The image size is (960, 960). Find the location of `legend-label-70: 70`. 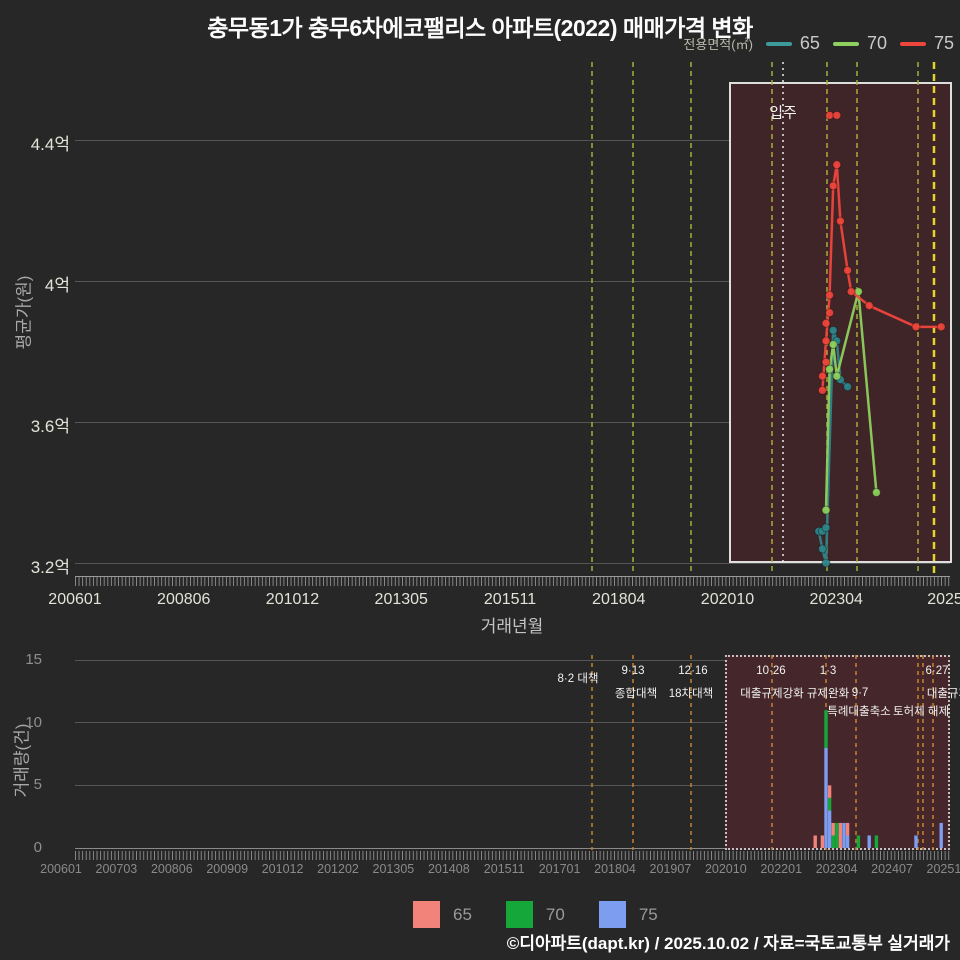

legend-label-70: 70 is located at coordinates (876, 43).